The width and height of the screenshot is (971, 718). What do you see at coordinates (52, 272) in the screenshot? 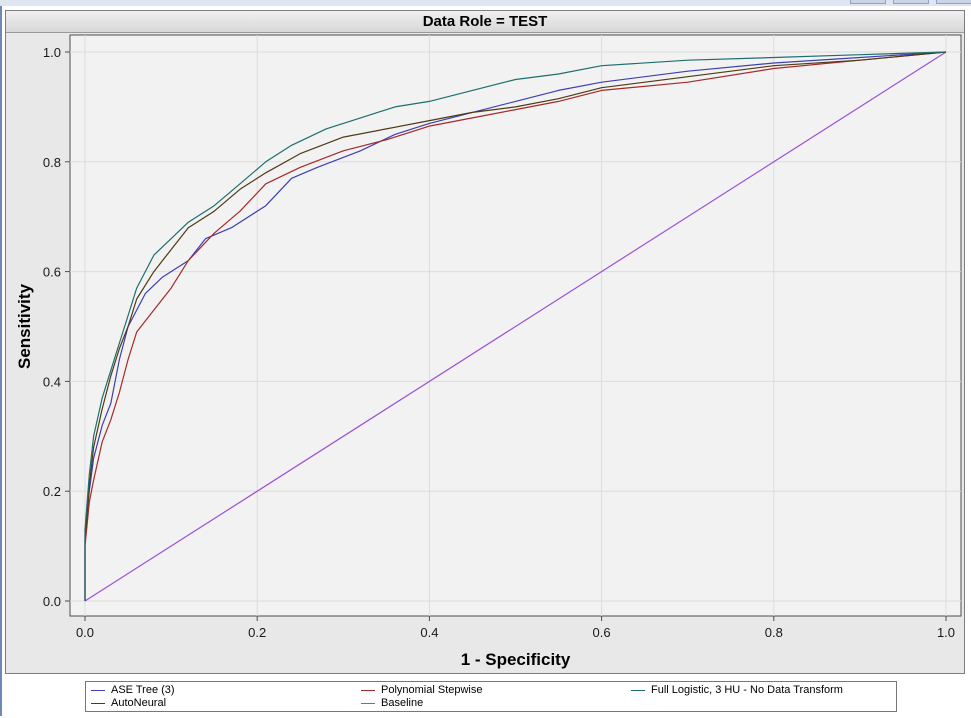
I see `y-tick-label: 0.6` at bounding box center [52, 272].